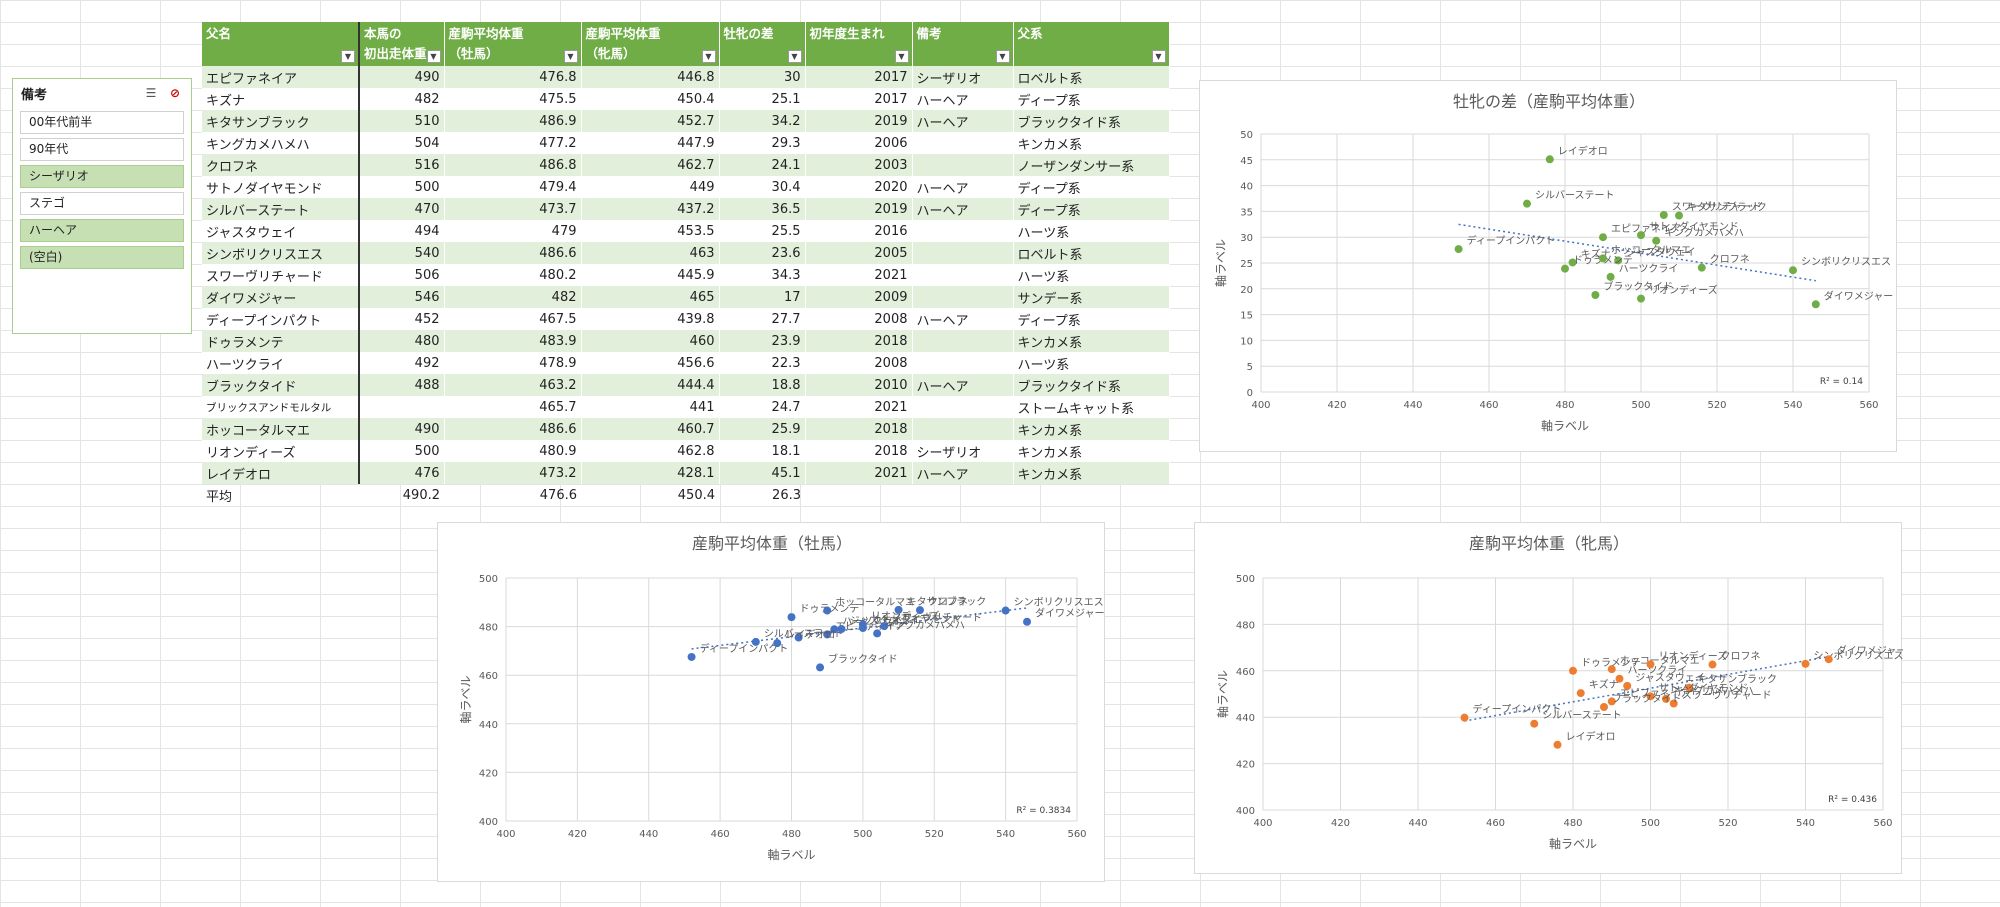 Image resolution: width=2000 pixels, height=907 pixels. I want to click on slicer-item: 00年代前半, so click(102, 122).